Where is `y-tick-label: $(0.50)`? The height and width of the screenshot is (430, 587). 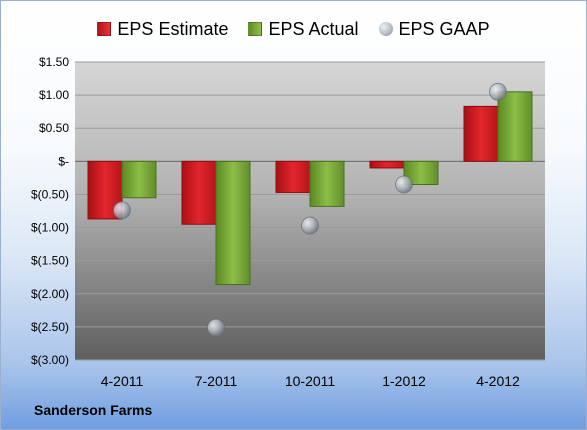
y-tick-label: $(0.50) is located at coordinates (50, 194).